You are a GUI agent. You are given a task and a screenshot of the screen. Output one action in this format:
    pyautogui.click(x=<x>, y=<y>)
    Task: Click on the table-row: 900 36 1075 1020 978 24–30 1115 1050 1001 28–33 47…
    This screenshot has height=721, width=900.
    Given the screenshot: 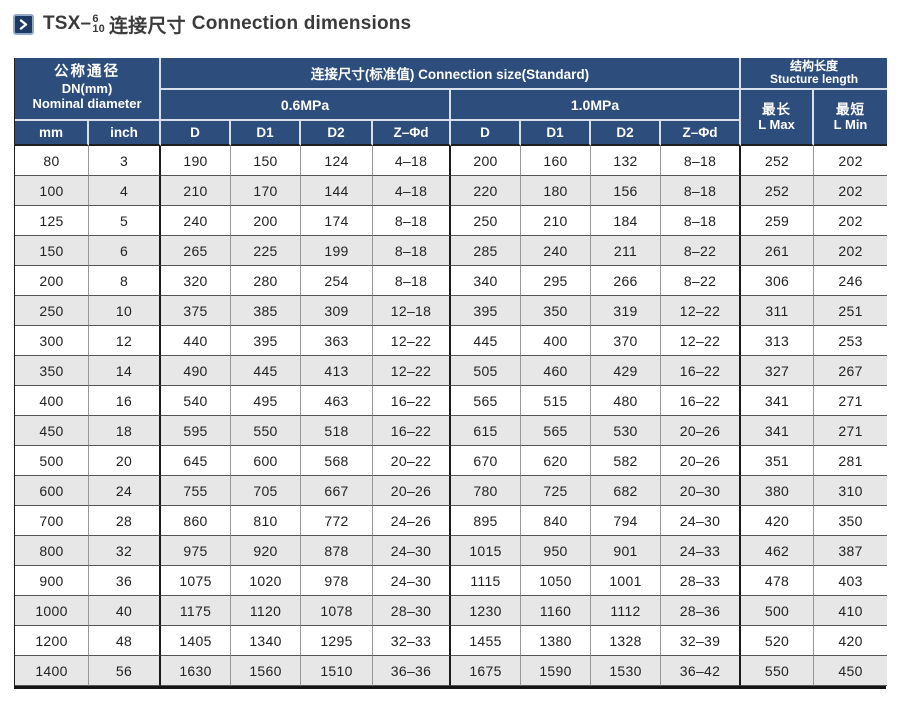 What is the action you would take?
    pyautogui.click(x=451, y=581)
    